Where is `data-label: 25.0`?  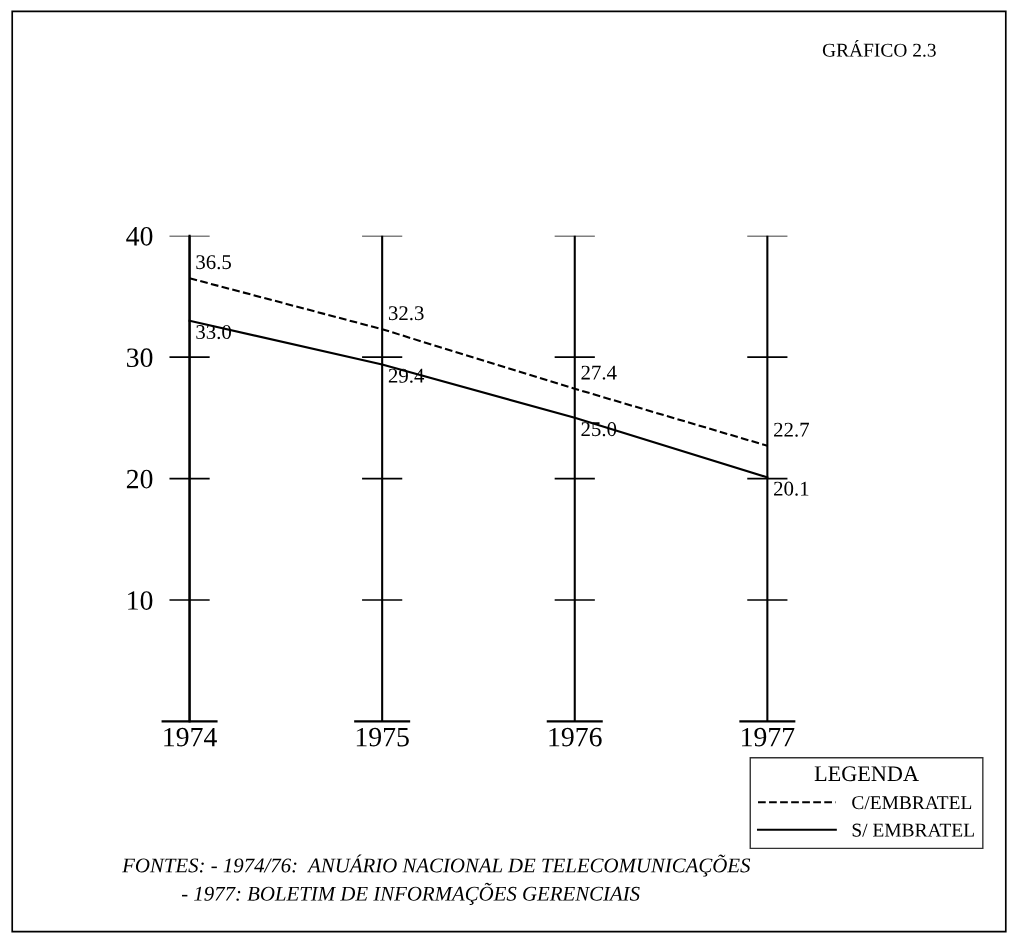
data-label: 25.0 is located at coordinates (599, 429).